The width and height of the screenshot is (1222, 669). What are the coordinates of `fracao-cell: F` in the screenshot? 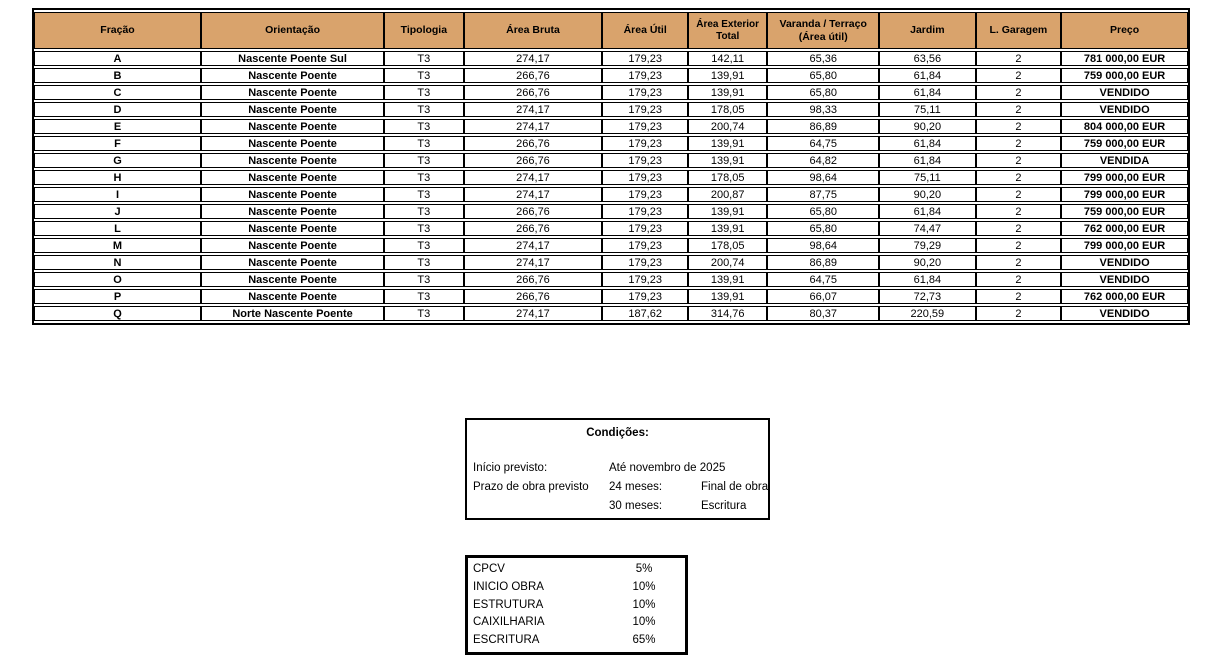 It's located at (117, 143).